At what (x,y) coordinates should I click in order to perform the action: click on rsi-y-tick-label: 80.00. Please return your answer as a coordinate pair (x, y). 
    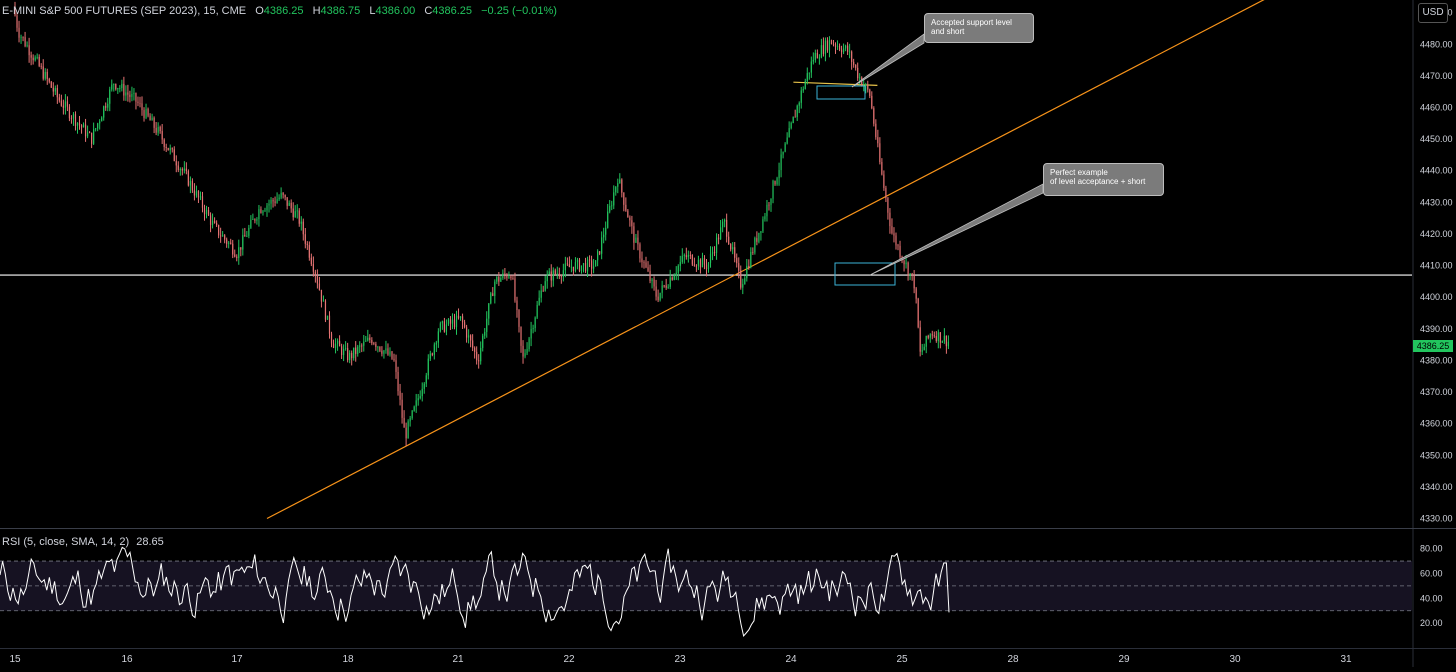
    Looking at the image, I should click on (1431, 549).